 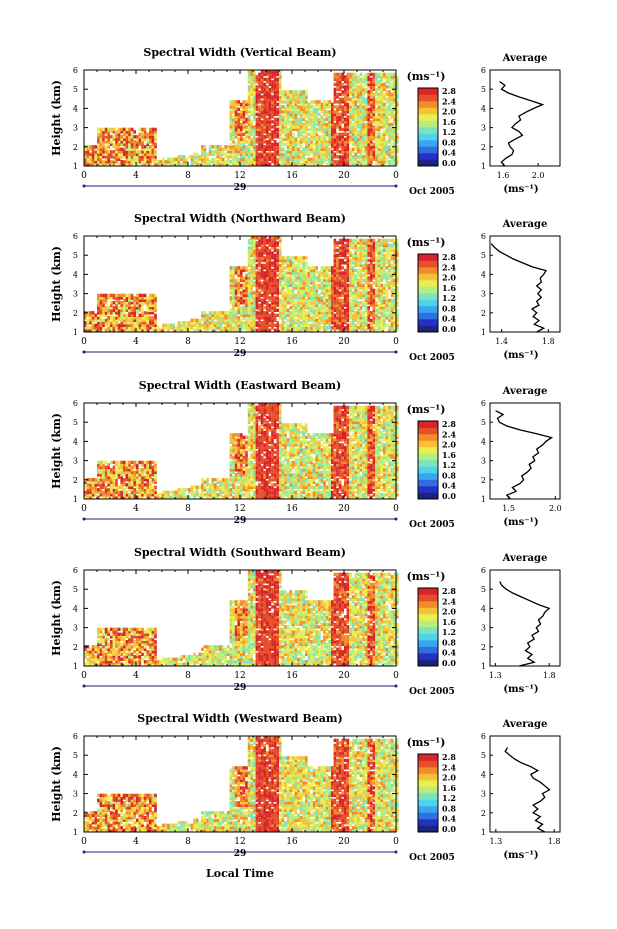 I want to click on average-x-tick-label: 1.8, so click(x=549, y=675).